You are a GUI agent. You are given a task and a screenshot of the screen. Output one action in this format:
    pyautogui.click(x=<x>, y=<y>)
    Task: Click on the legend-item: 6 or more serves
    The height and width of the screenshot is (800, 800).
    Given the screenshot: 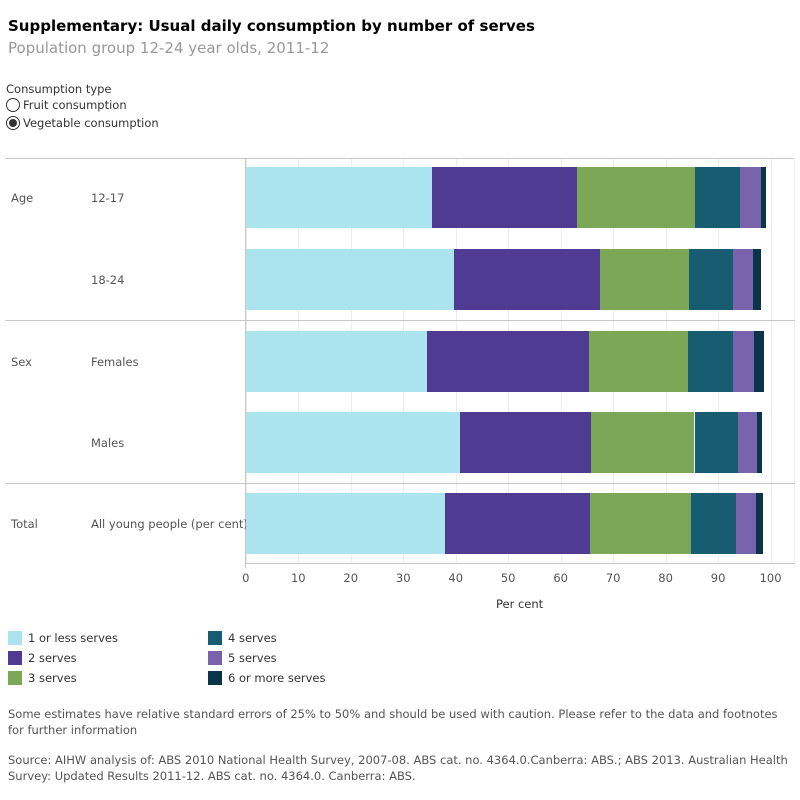 What is the action you would take?
    pyautogui.click(x=267, y=678)
    